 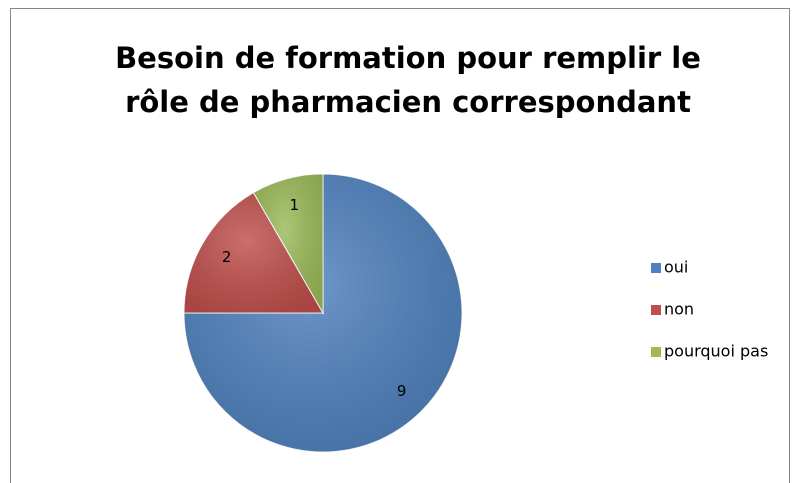 I want to click on data-label: 2, so click(x=227, y=257).